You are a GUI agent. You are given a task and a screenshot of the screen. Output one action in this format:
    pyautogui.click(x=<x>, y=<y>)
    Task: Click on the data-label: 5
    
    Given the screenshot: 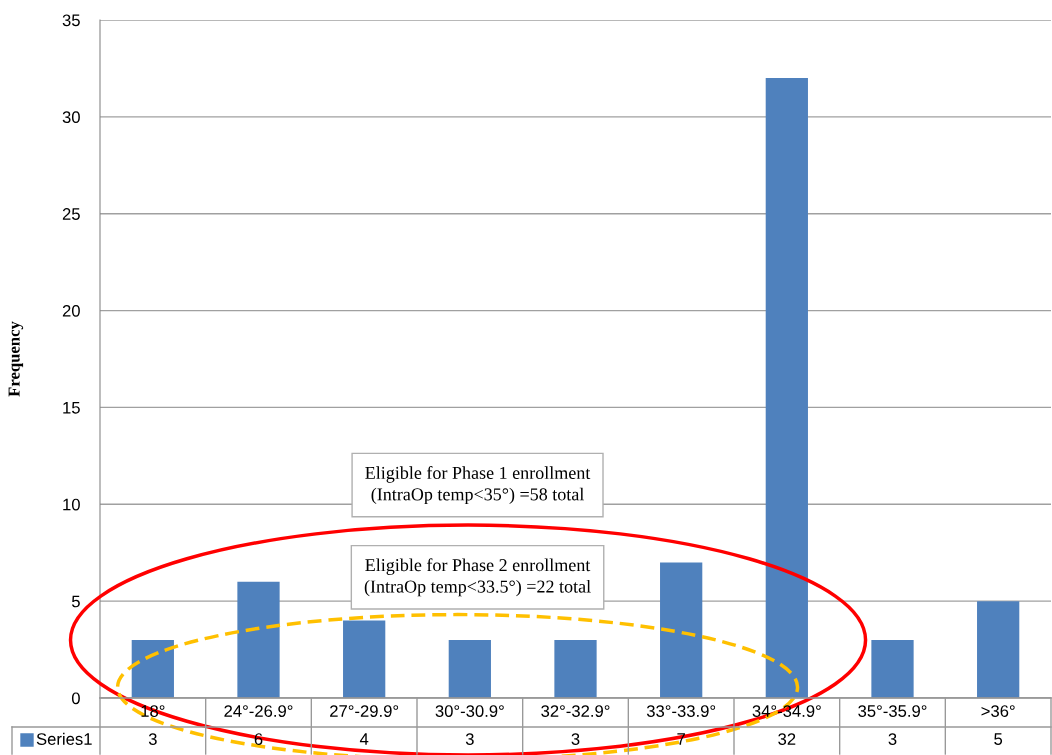 What is the action you would take?
    pyautogui.click(x=998, y=739)
    